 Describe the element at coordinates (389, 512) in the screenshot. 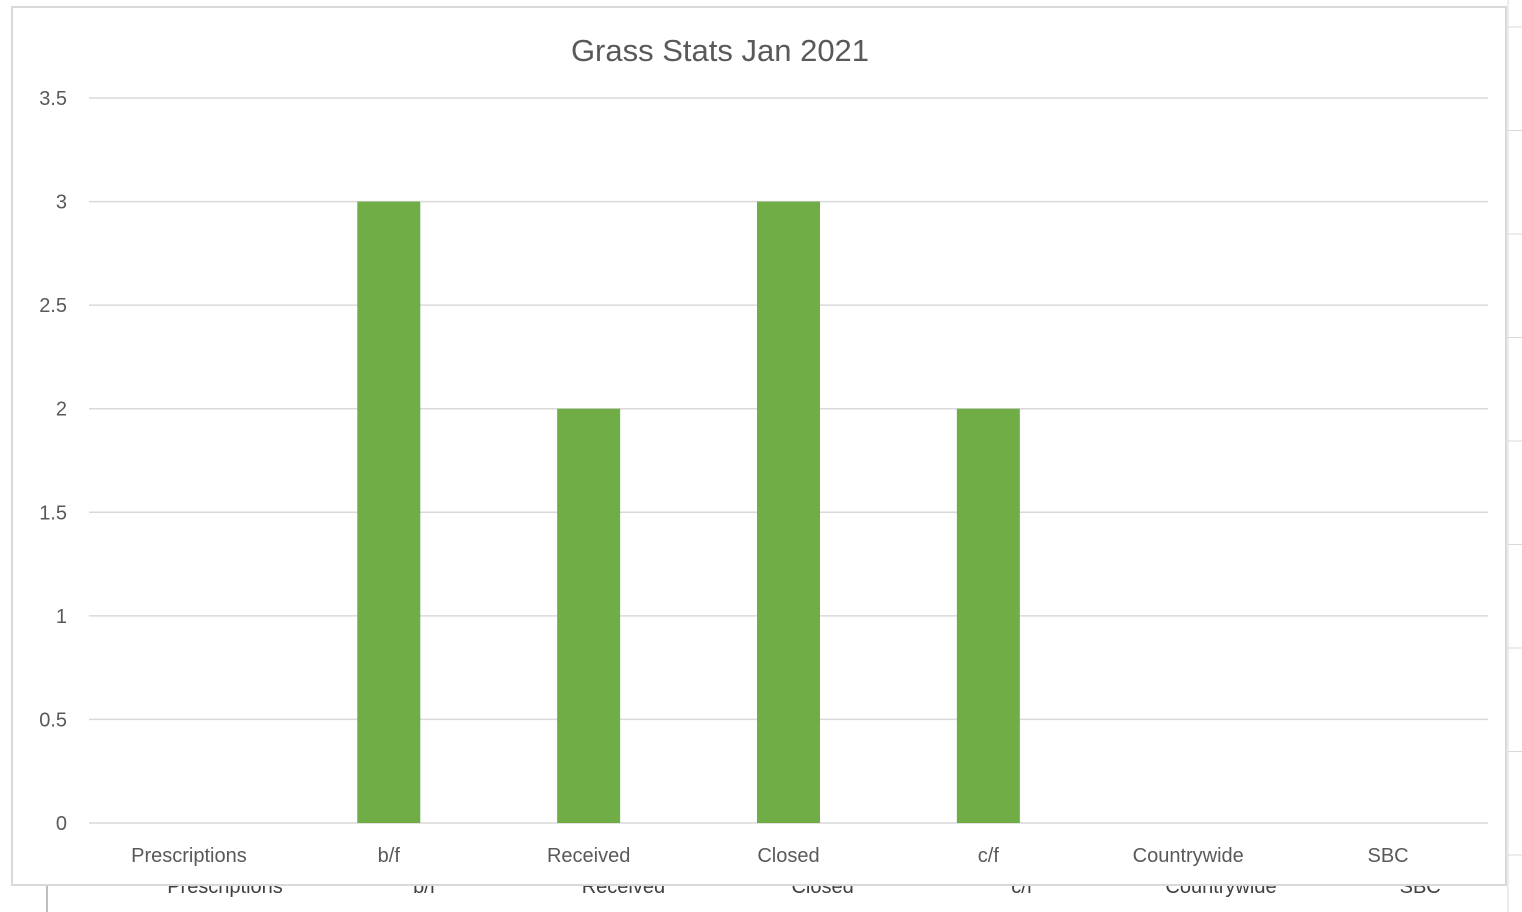

I see `bar-b-f` at that location.